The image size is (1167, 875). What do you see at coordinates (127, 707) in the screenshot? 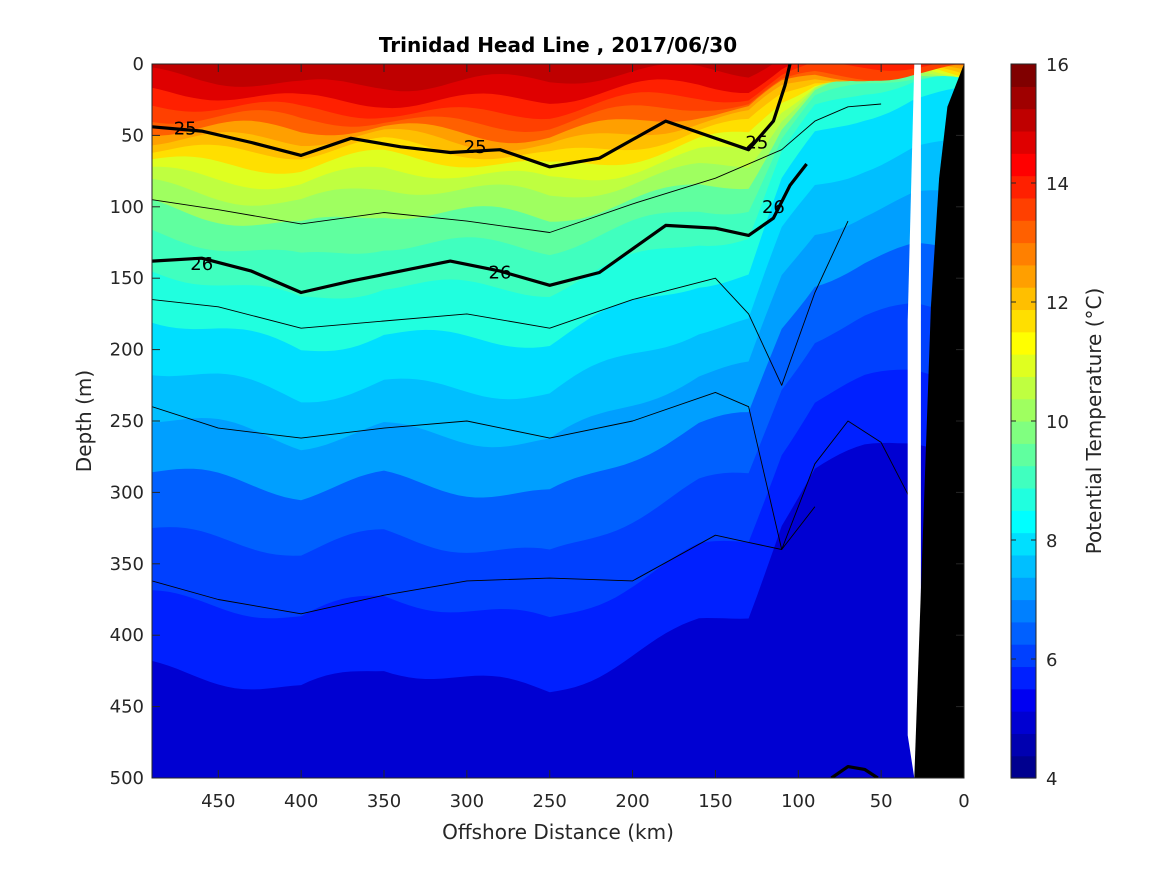
I see `y-tick-label: 450` at bounding box center [127, 707].